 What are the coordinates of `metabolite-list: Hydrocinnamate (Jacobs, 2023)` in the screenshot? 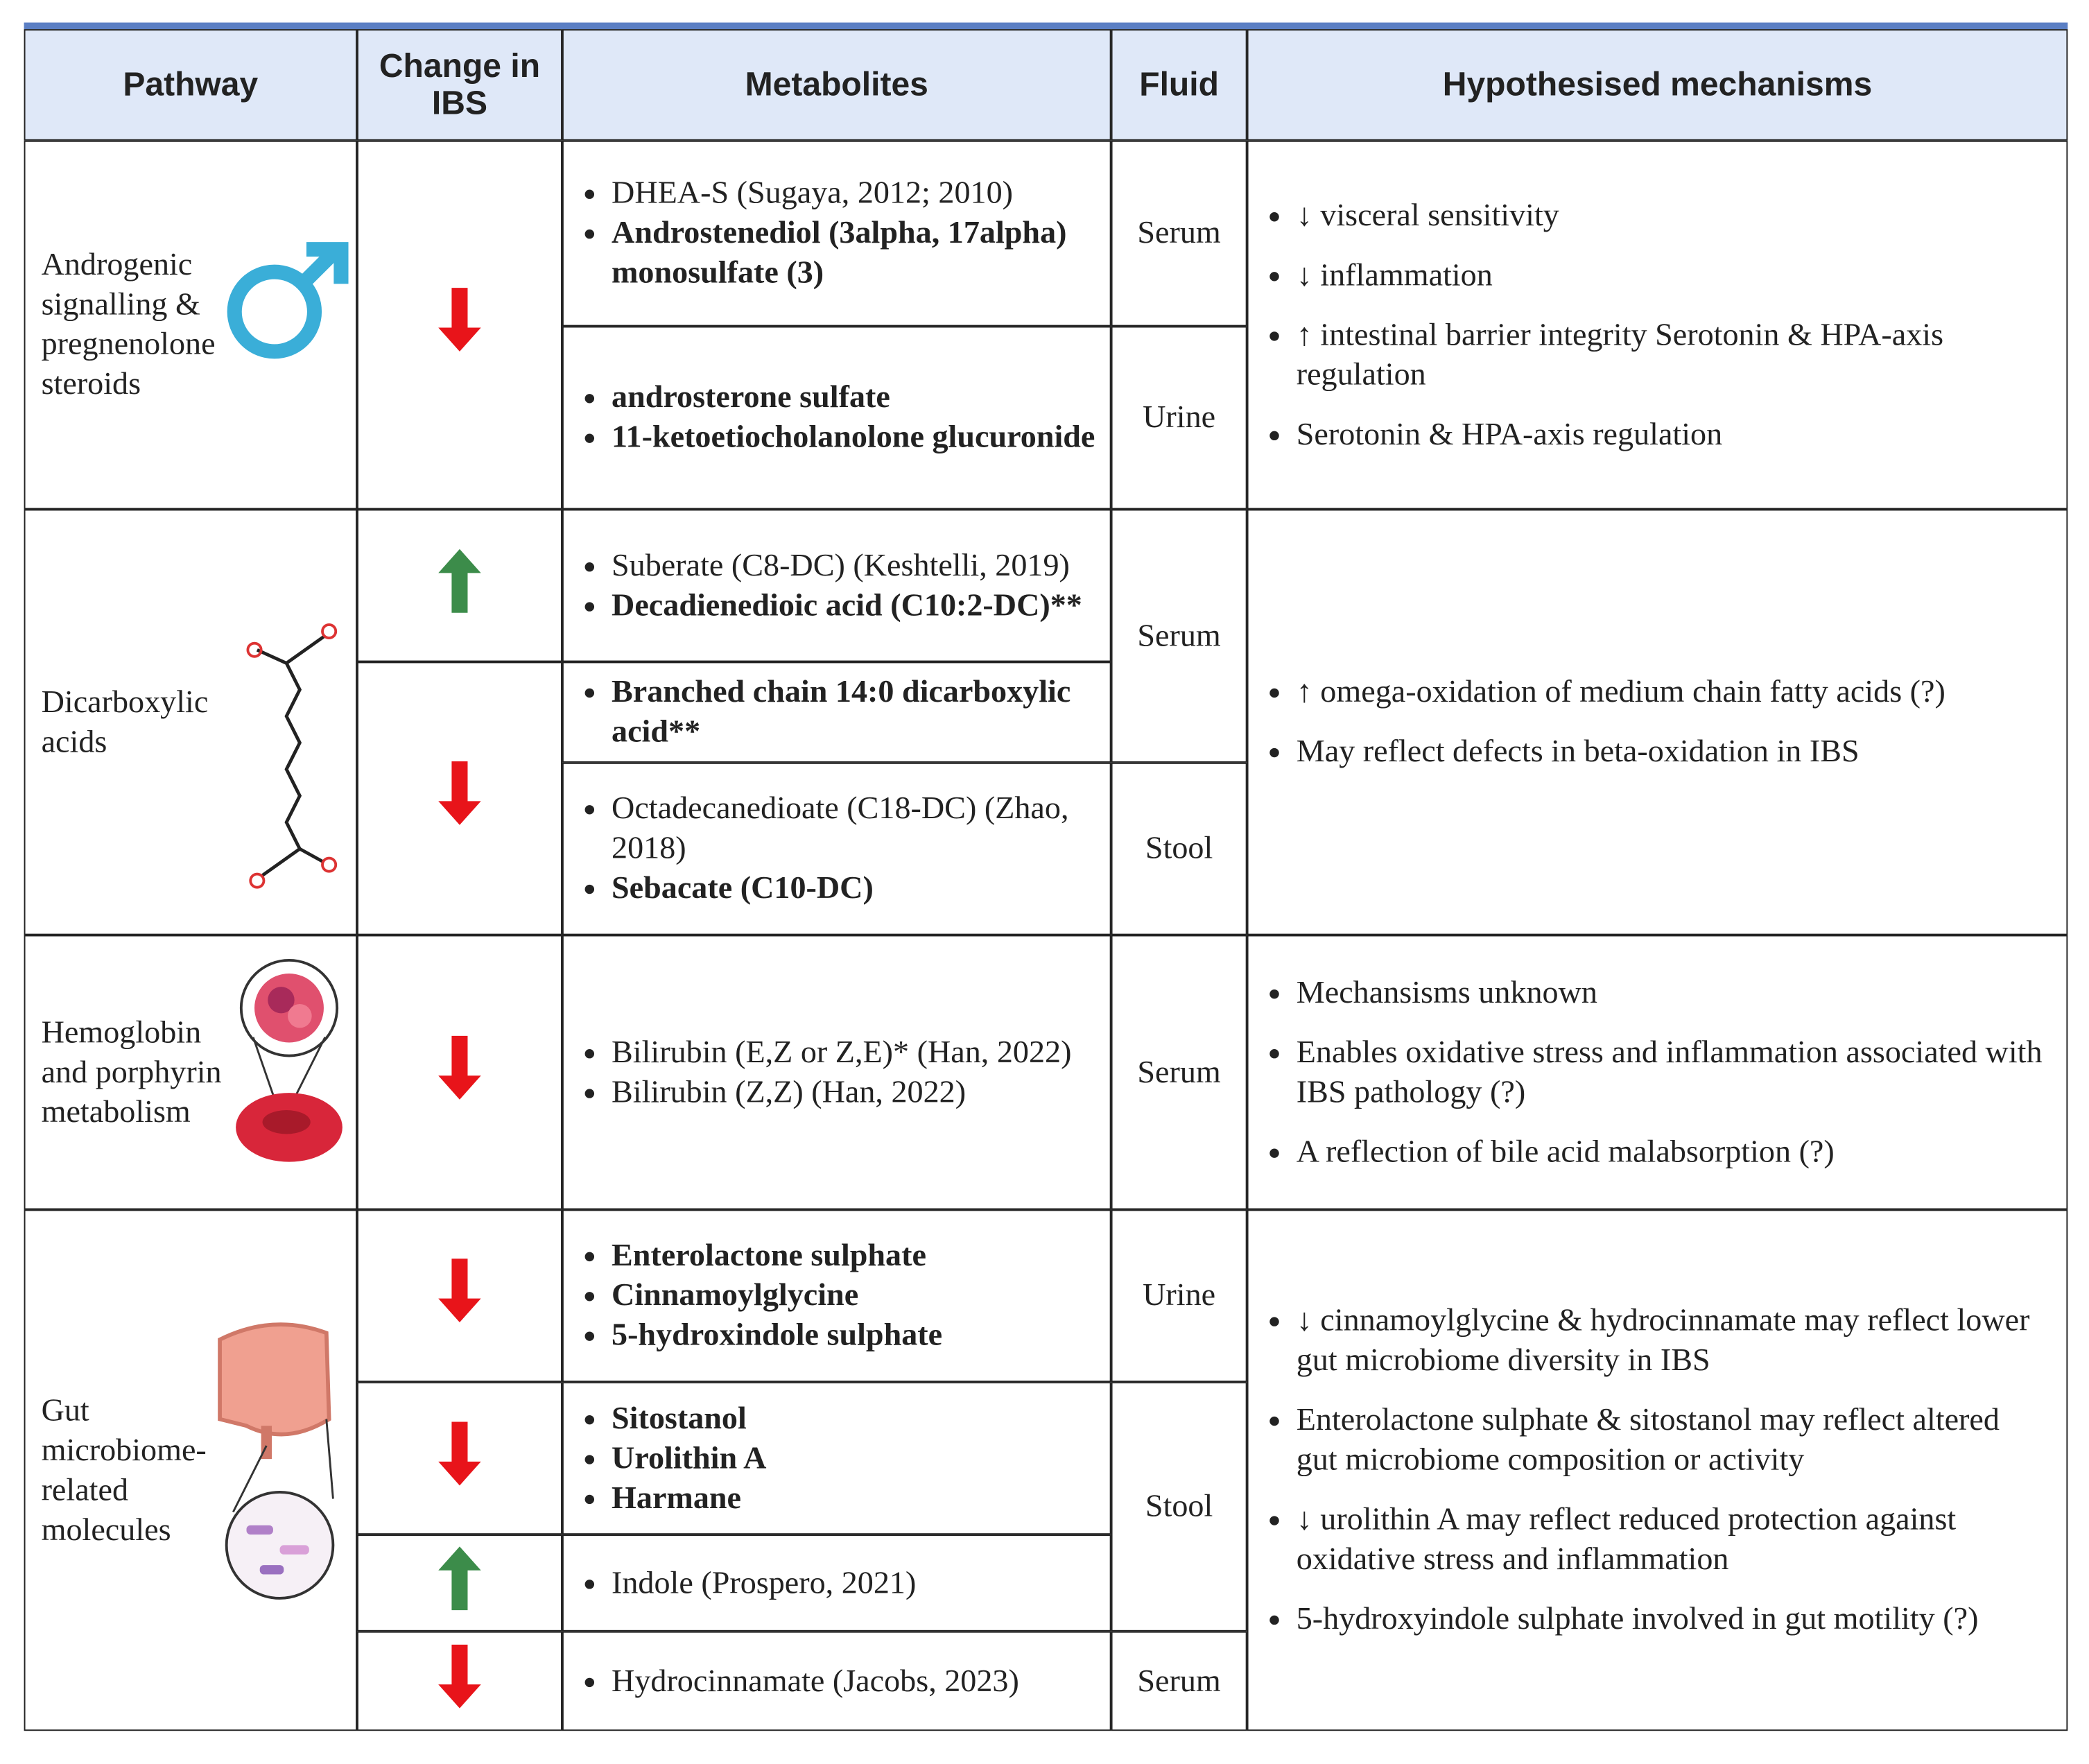 It's located at (837, 1681).